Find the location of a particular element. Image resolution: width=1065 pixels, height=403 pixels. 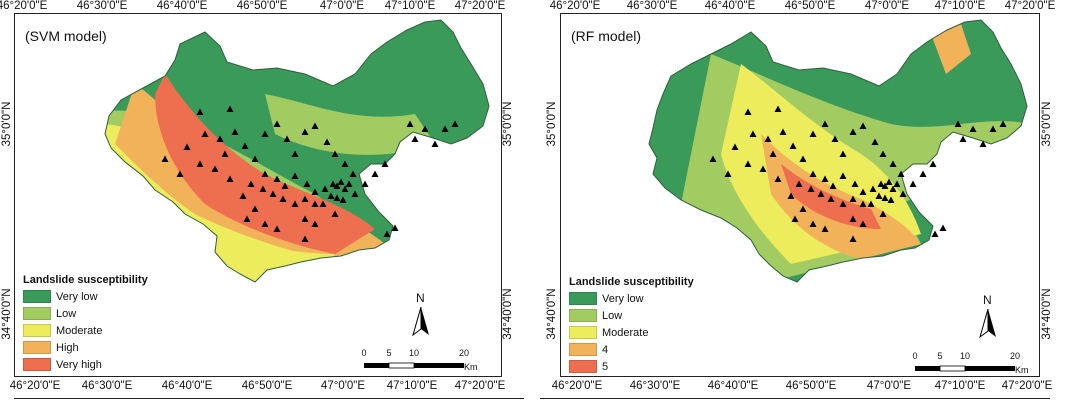

legend-label: High is located at coordinates (67, 347).